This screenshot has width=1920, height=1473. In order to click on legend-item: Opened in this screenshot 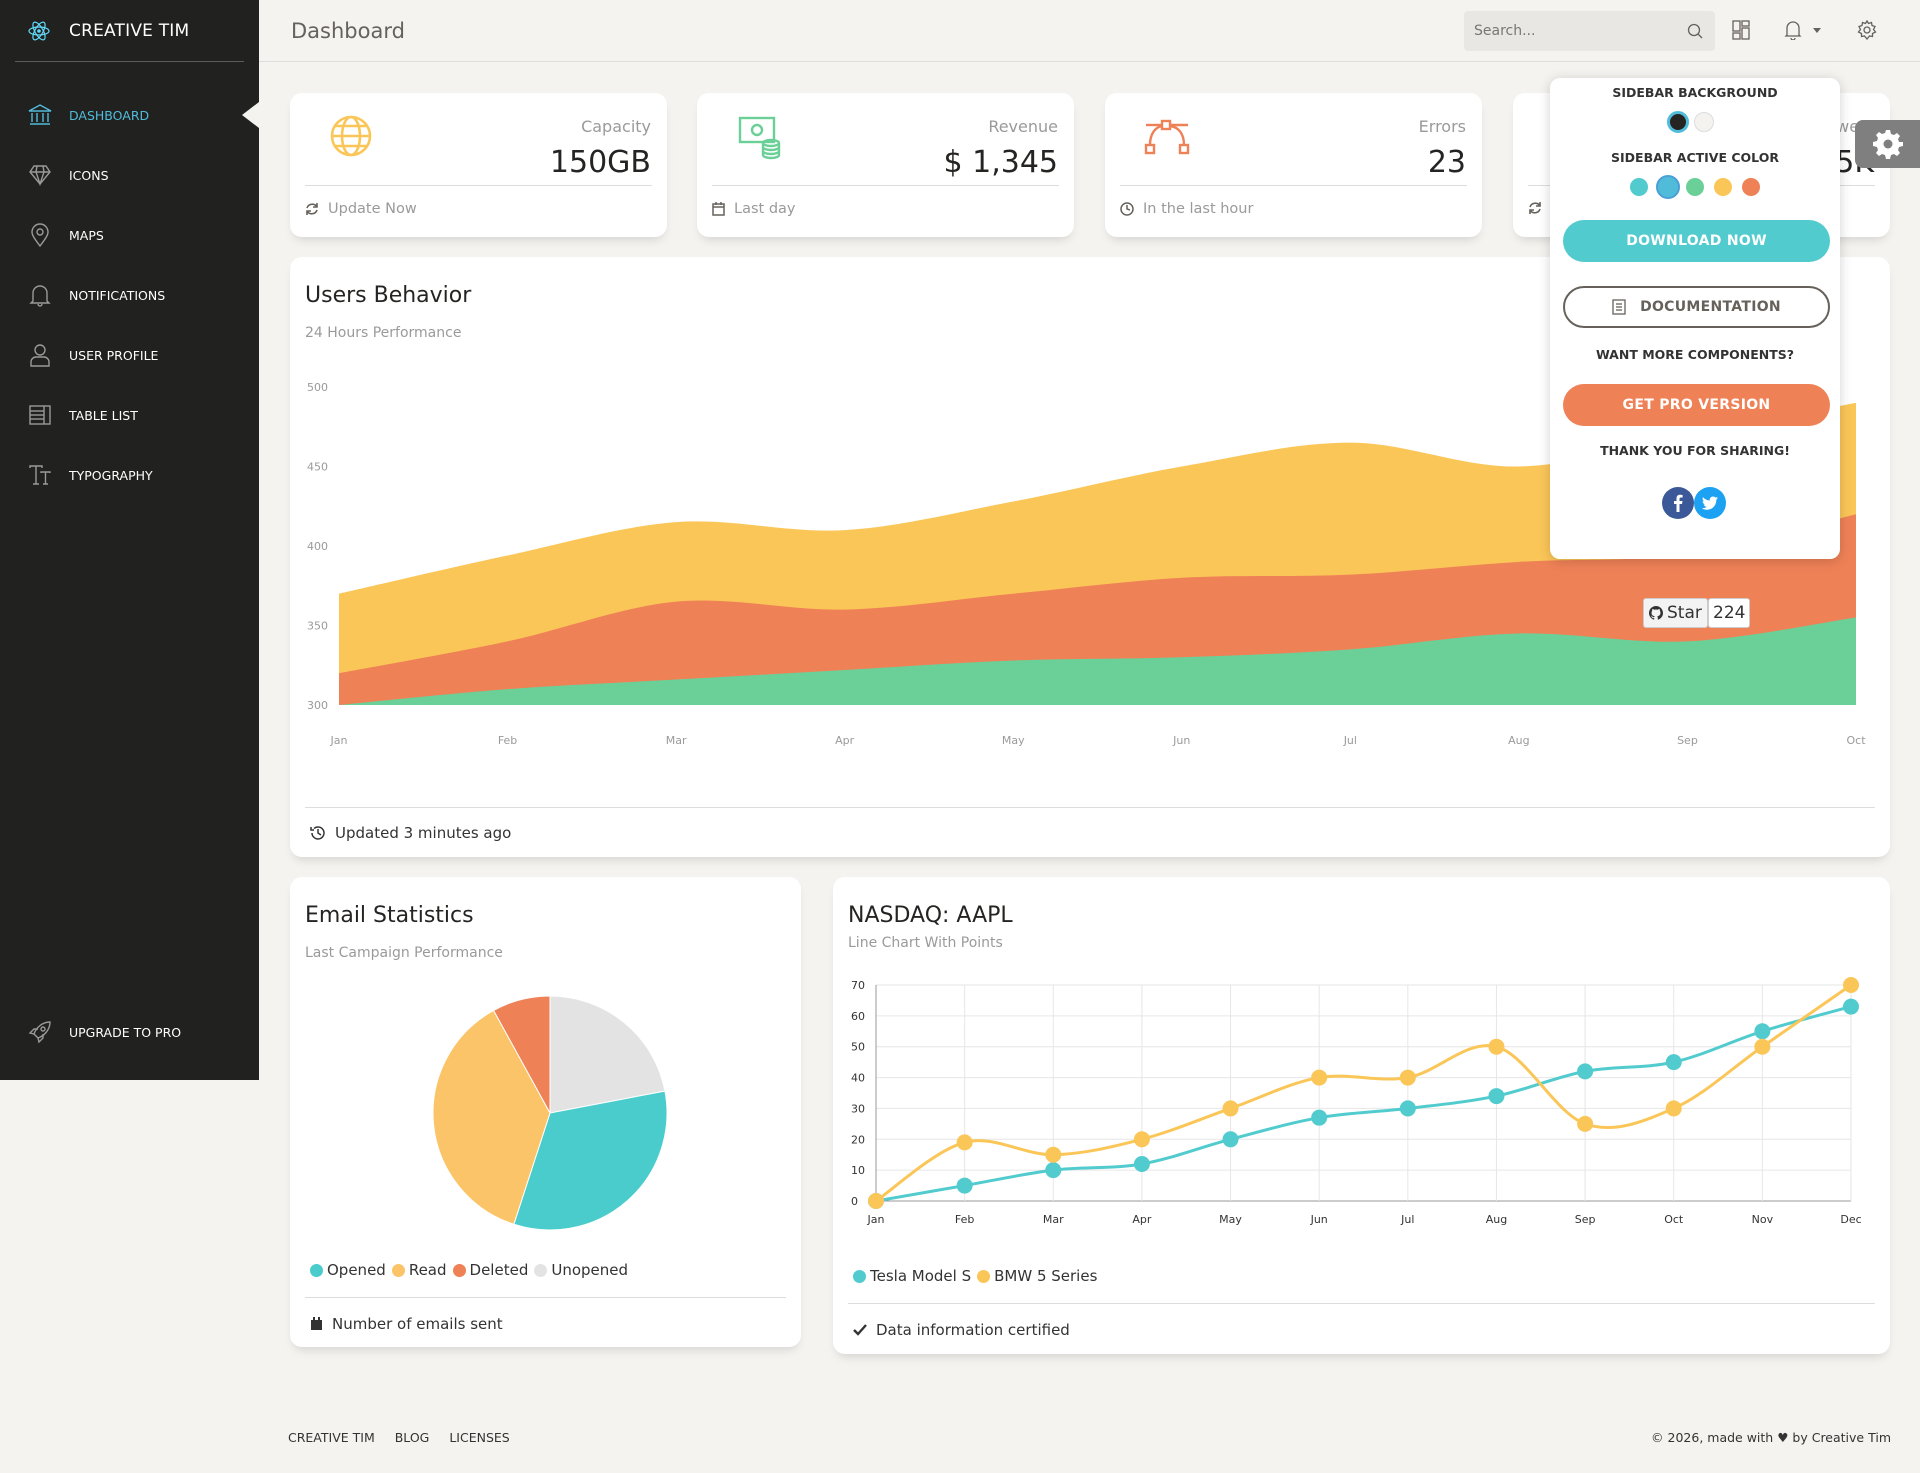, I will do `click(348, 1270)`.